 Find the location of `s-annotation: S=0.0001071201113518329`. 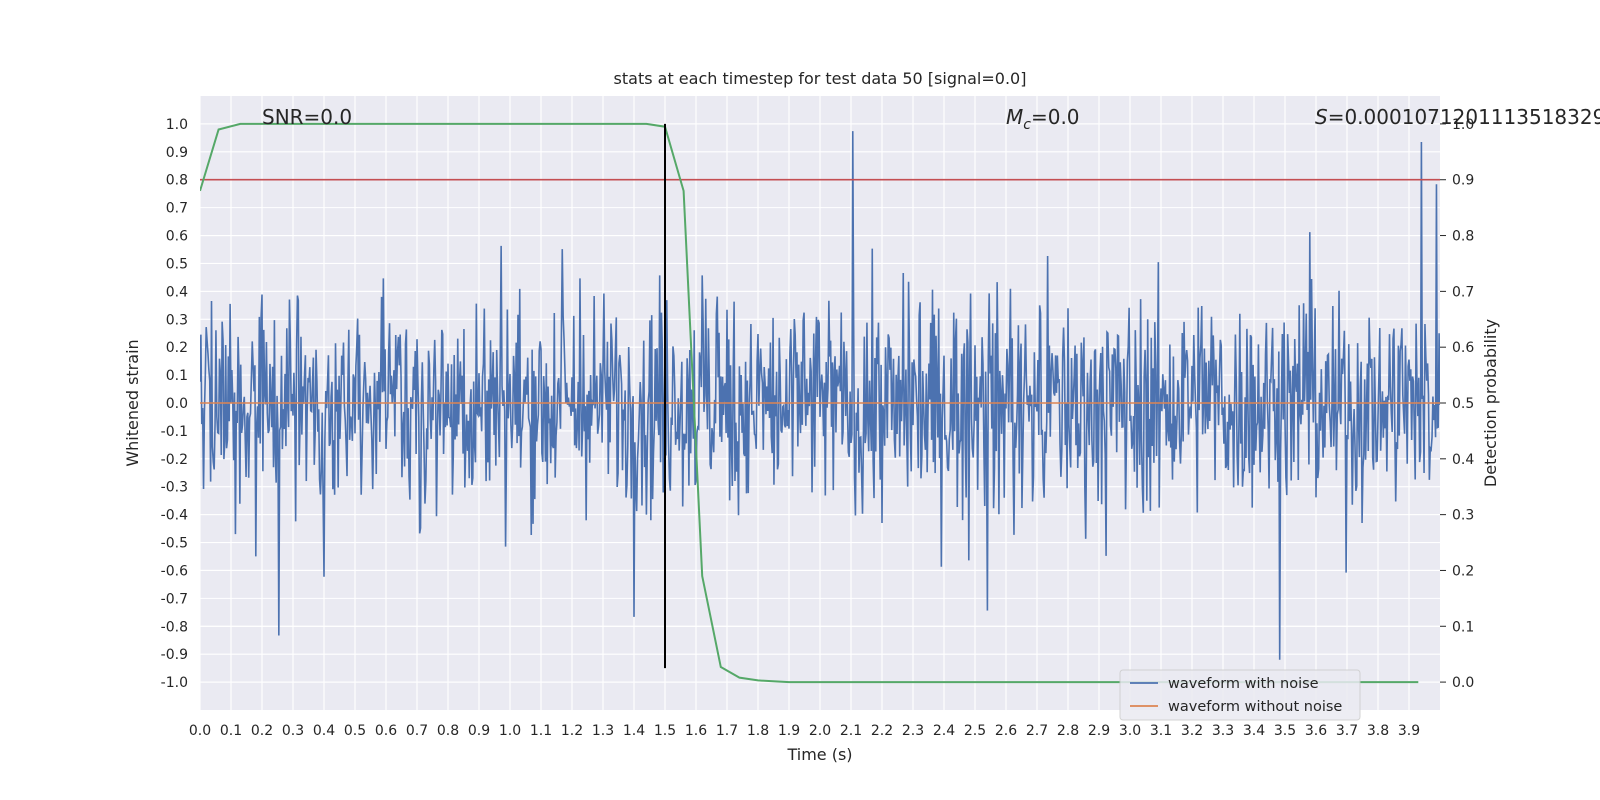

s-annotation: S=0.0001071201113518329 is located at coordinates (1457, 117).